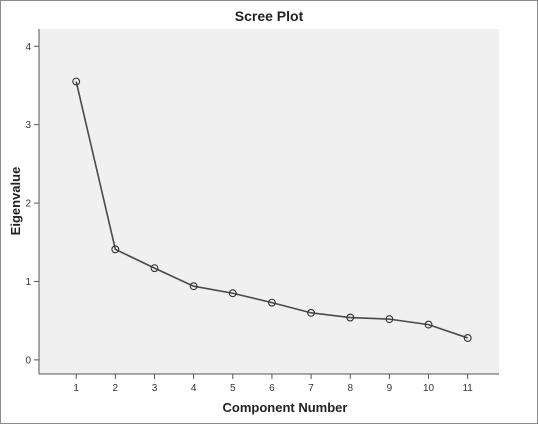 The width and height of the screenshot is (538, 424). Describe the element at coordinates (28, 282) in the screenshot. I see `y-tick-label: 1` at that location.